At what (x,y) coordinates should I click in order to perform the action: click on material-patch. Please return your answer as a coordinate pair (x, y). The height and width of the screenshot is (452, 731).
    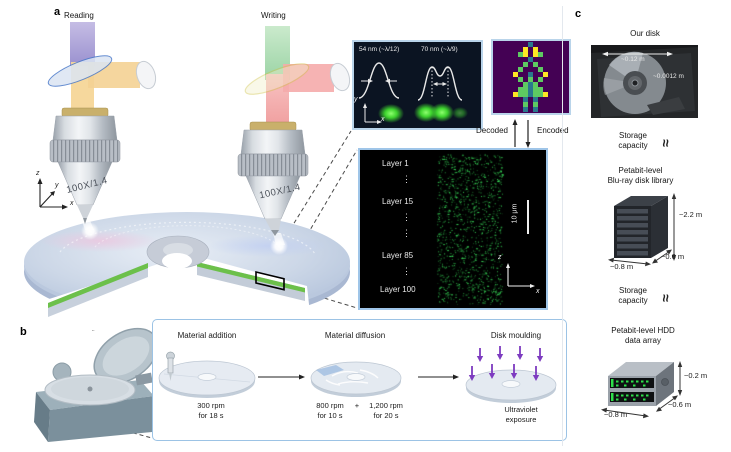
    Looking at the image, I should click on (330, 370).